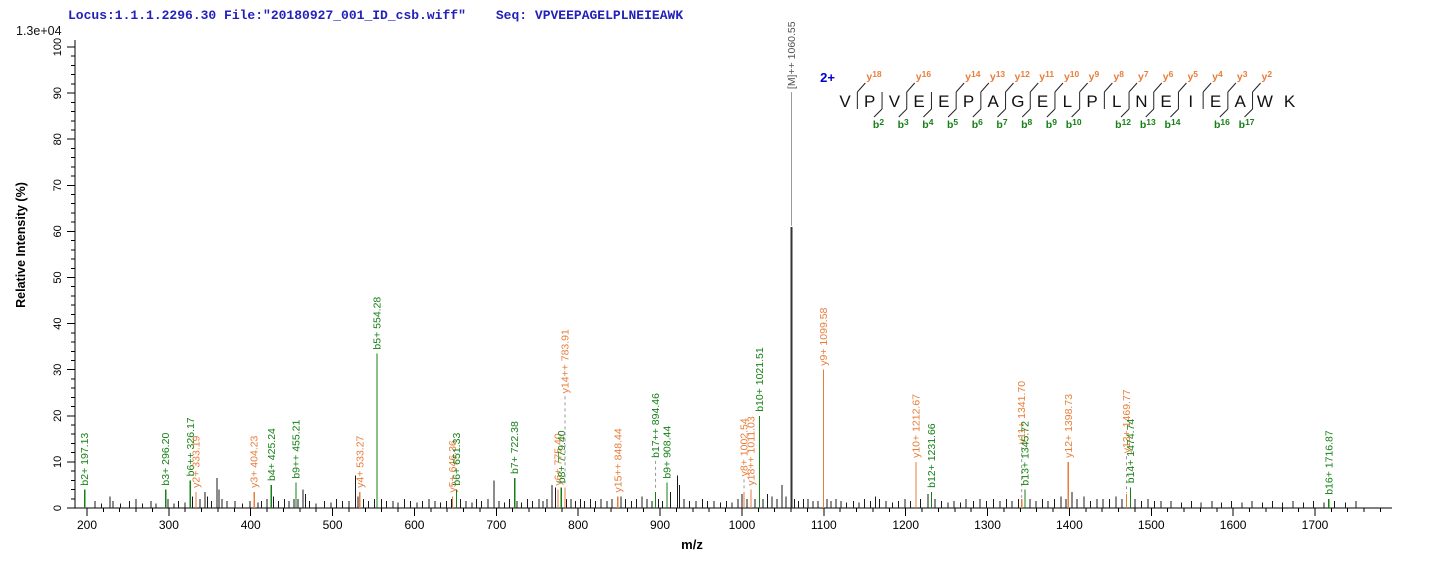 Image resolution: width=1436 pixels, height=562 pixels. What do you see at coordinates (824, 407) in the screenshot?
I see `peak-y: y9+ 1099.58` at bounding box center [824, 407].